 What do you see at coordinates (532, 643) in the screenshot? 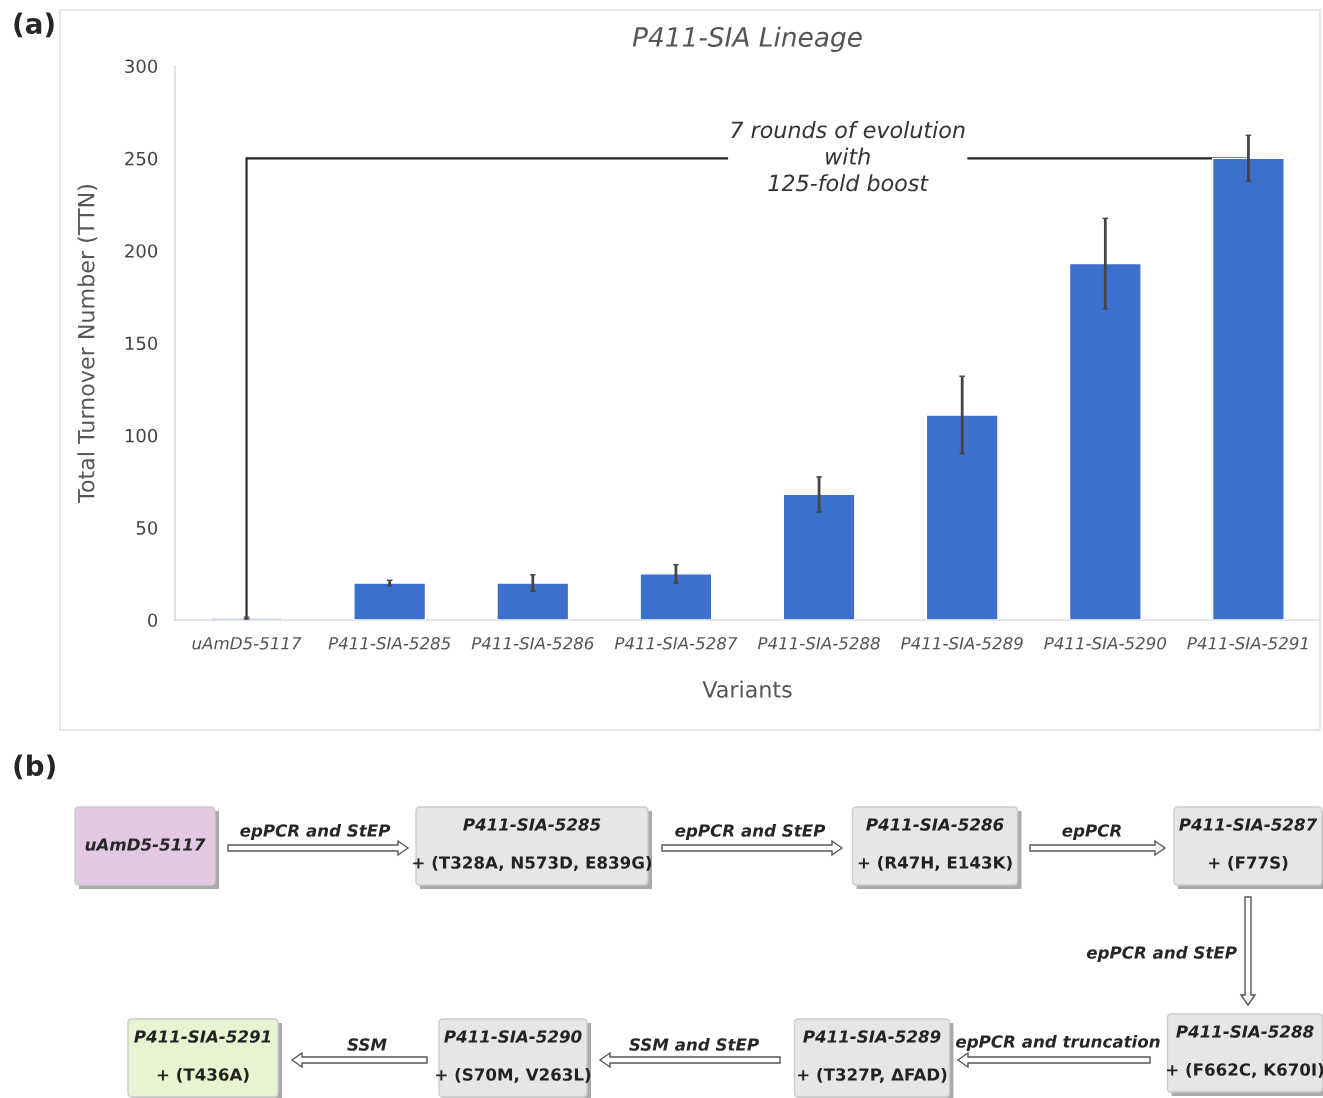
I see `x-tick-label: P411-SIA-5286` at bounding box center [532, 643].